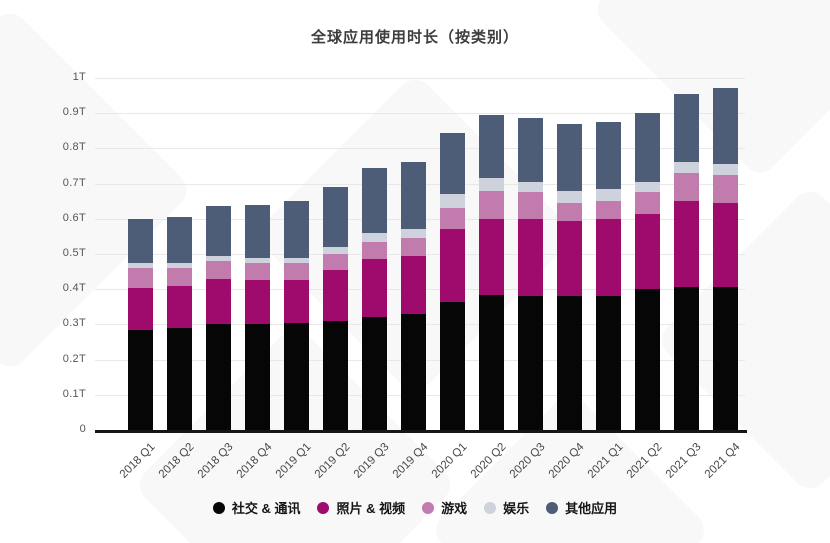 The image size is (830, 543). Describe the element at coordinates (218, 507) in the screenshot. I see `legend-dot-social-communication` at that location.